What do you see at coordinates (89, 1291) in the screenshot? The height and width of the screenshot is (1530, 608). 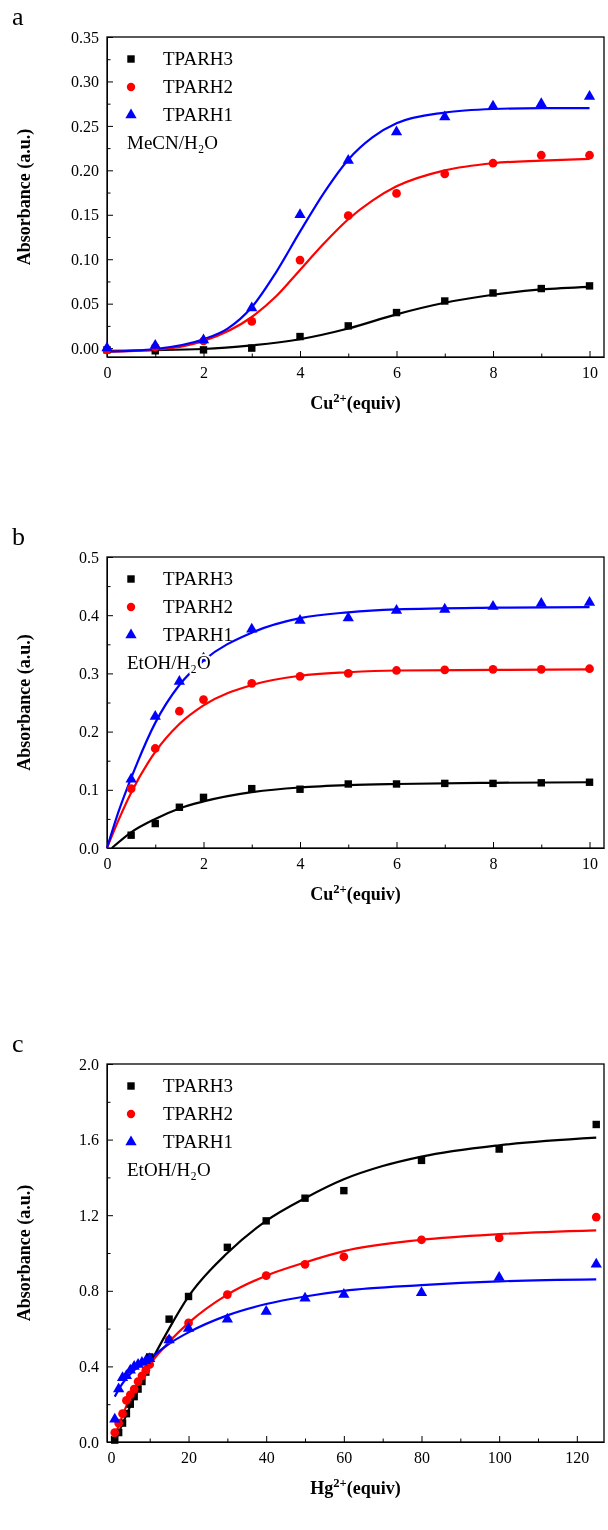 I see `y-tick-label: 0.8` at bounding box center [89, 1291].